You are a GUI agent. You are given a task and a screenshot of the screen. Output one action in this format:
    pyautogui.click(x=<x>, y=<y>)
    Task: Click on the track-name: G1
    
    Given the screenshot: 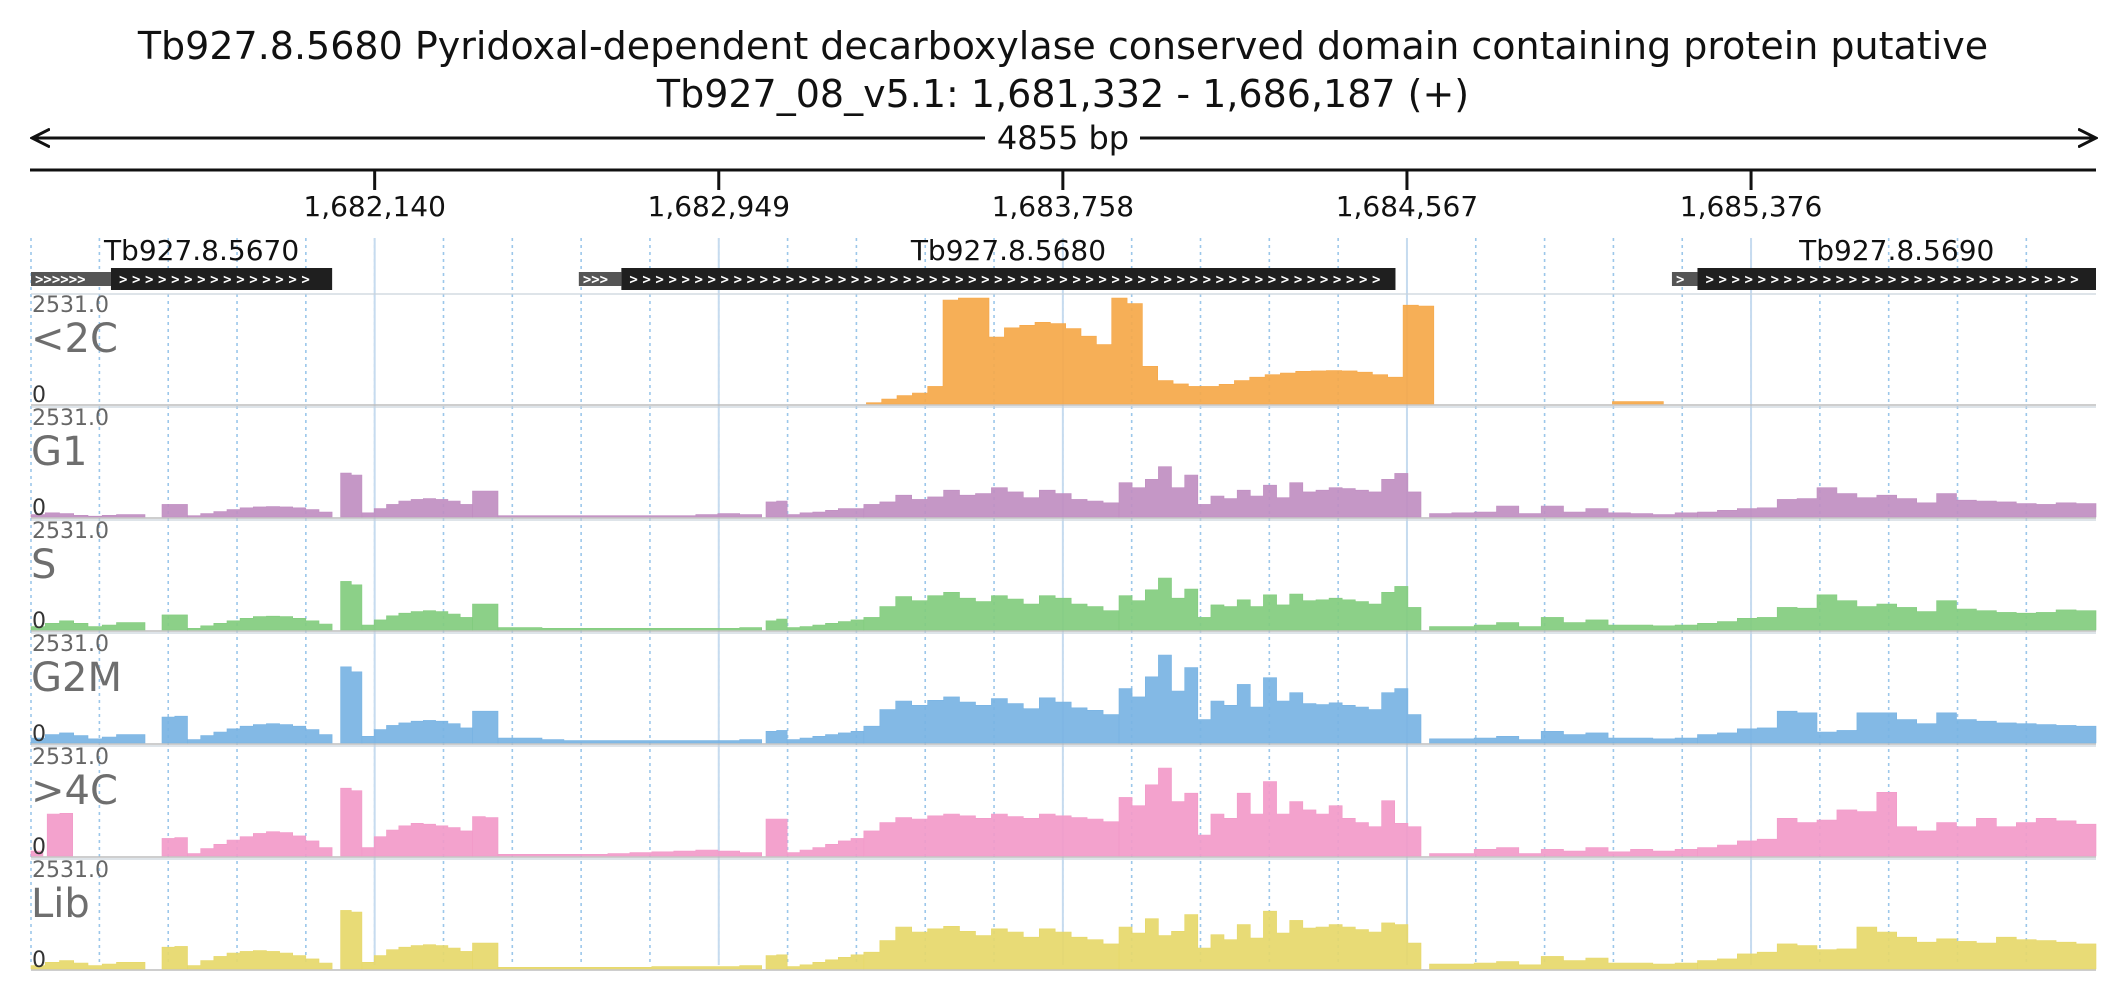 What is the action you would take?
    pyautogui.click(x=59, y=452)
    